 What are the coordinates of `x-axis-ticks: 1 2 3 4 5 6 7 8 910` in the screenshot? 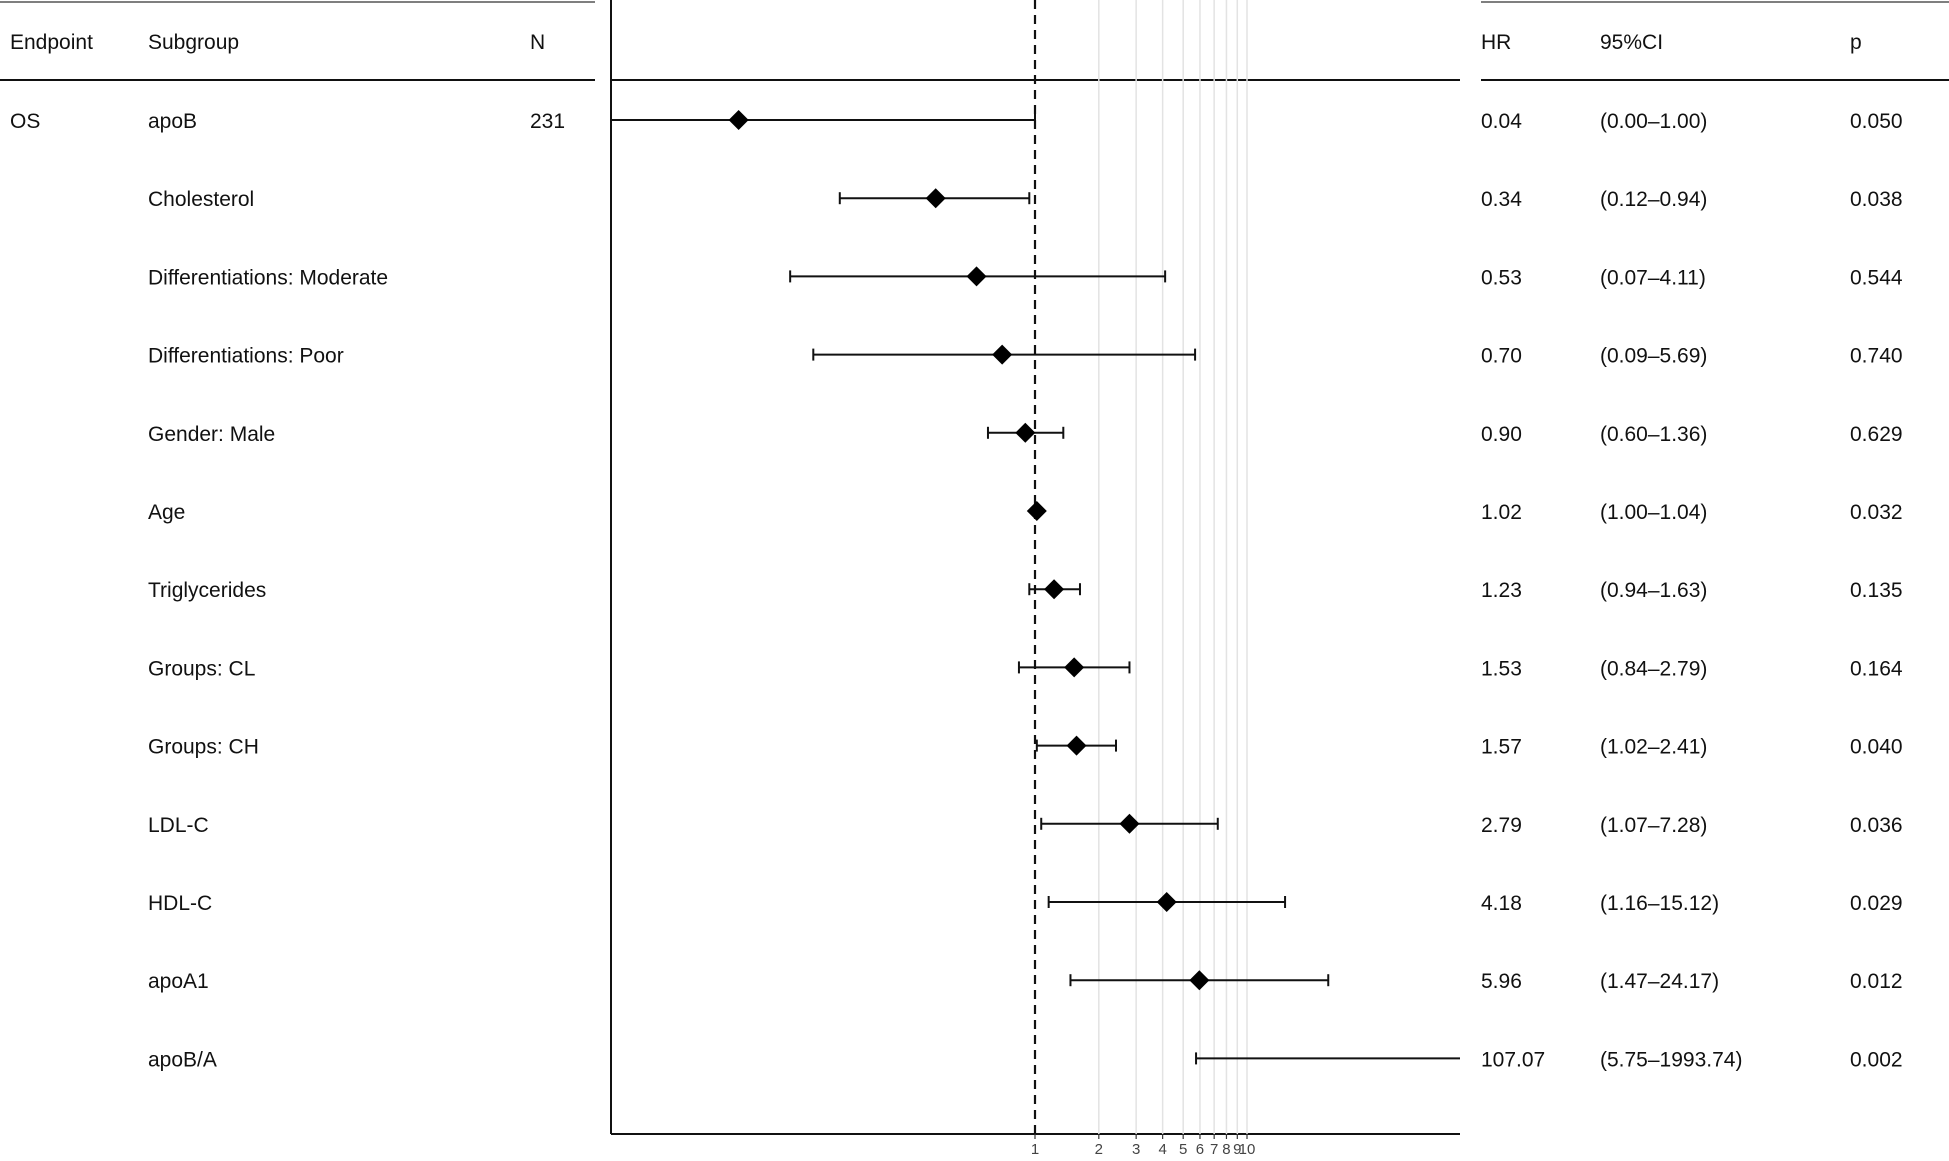 It's located at (1143, 1146).